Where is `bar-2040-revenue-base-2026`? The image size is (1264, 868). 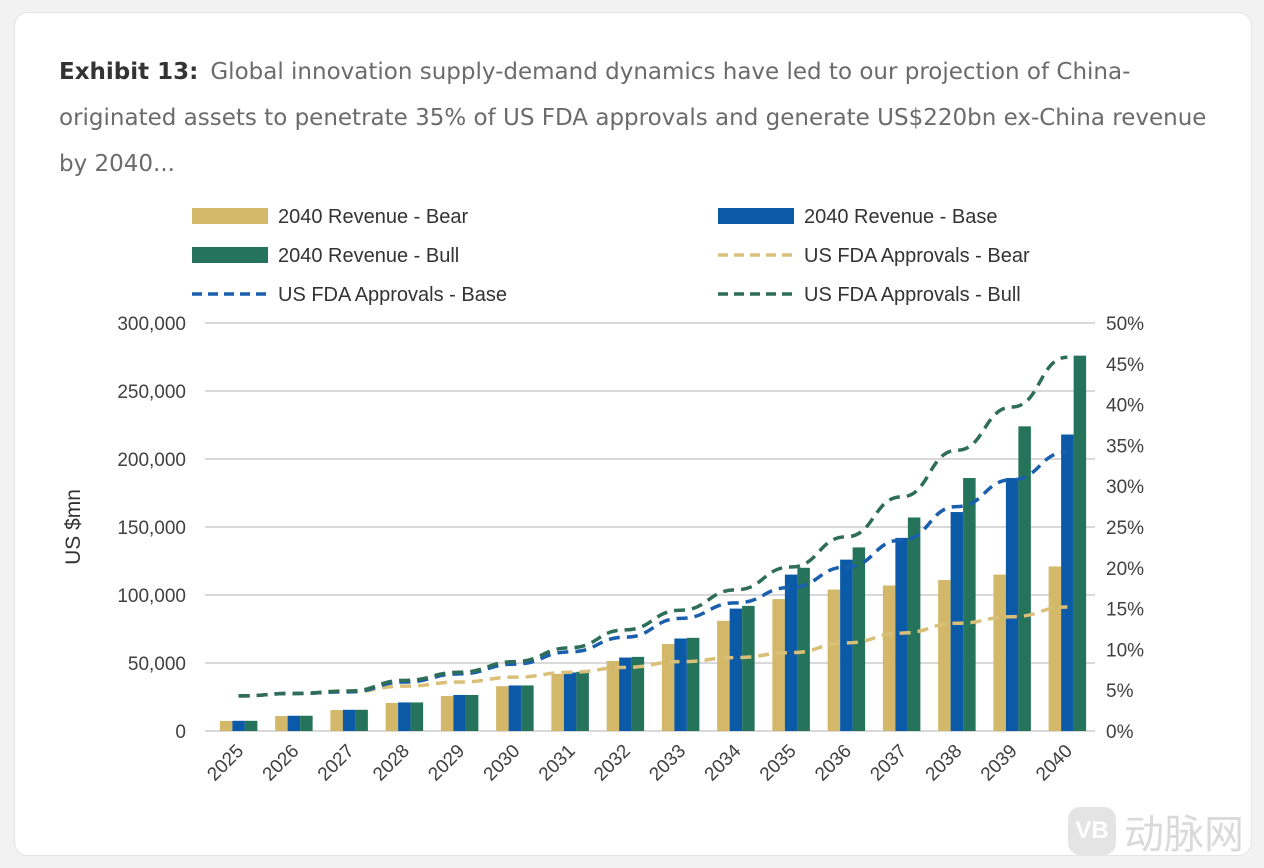
bar-2040-revenue-base-2026 is located at coordinates (294, 723).